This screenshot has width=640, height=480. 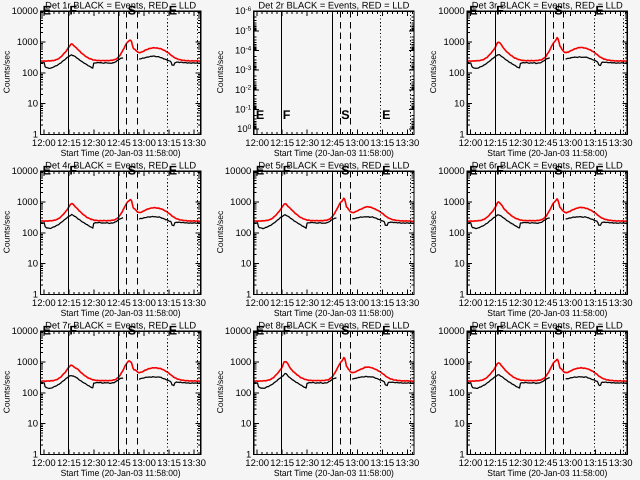 I want to click on svg-text:Det 4r BLACK = Events, RED = L: Det 4r BLACK = Events, RED = LLD, so click(x=120, y=166).